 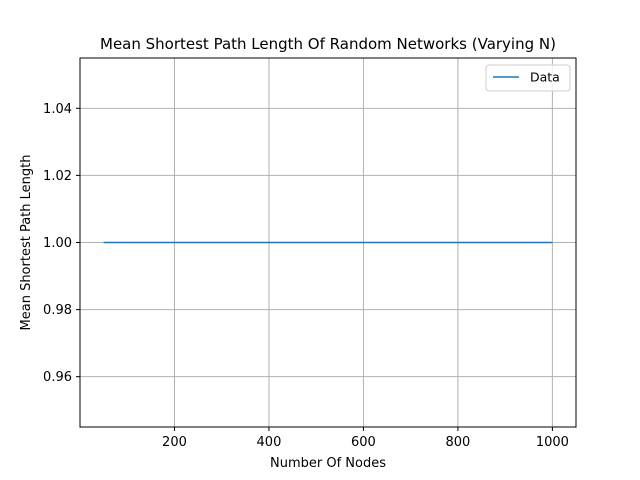 What do you see at coordinates (57, 176) in the screenshot?
I see `y-tick-label: 1.02` at bounding box center [57, 176].